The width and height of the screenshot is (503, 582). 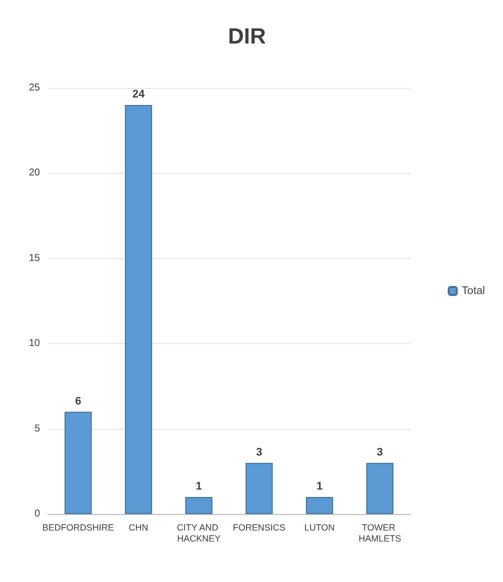 I want to click on x-tick-label: BEDFORDSHIRE, so click(x=78, y=527).